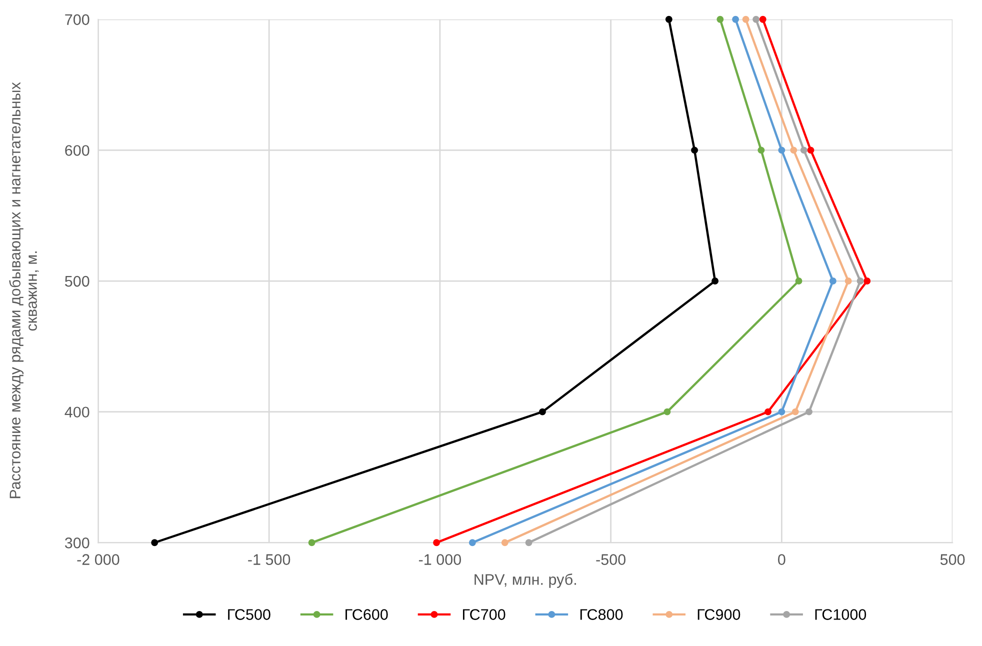  What do you see at coordinates (24, 290) in the screenshot?
I see `y-axis-title: Расстояние между рядами добывающих и нагнетательных скважин, м.` at bounding box center [24, 290].